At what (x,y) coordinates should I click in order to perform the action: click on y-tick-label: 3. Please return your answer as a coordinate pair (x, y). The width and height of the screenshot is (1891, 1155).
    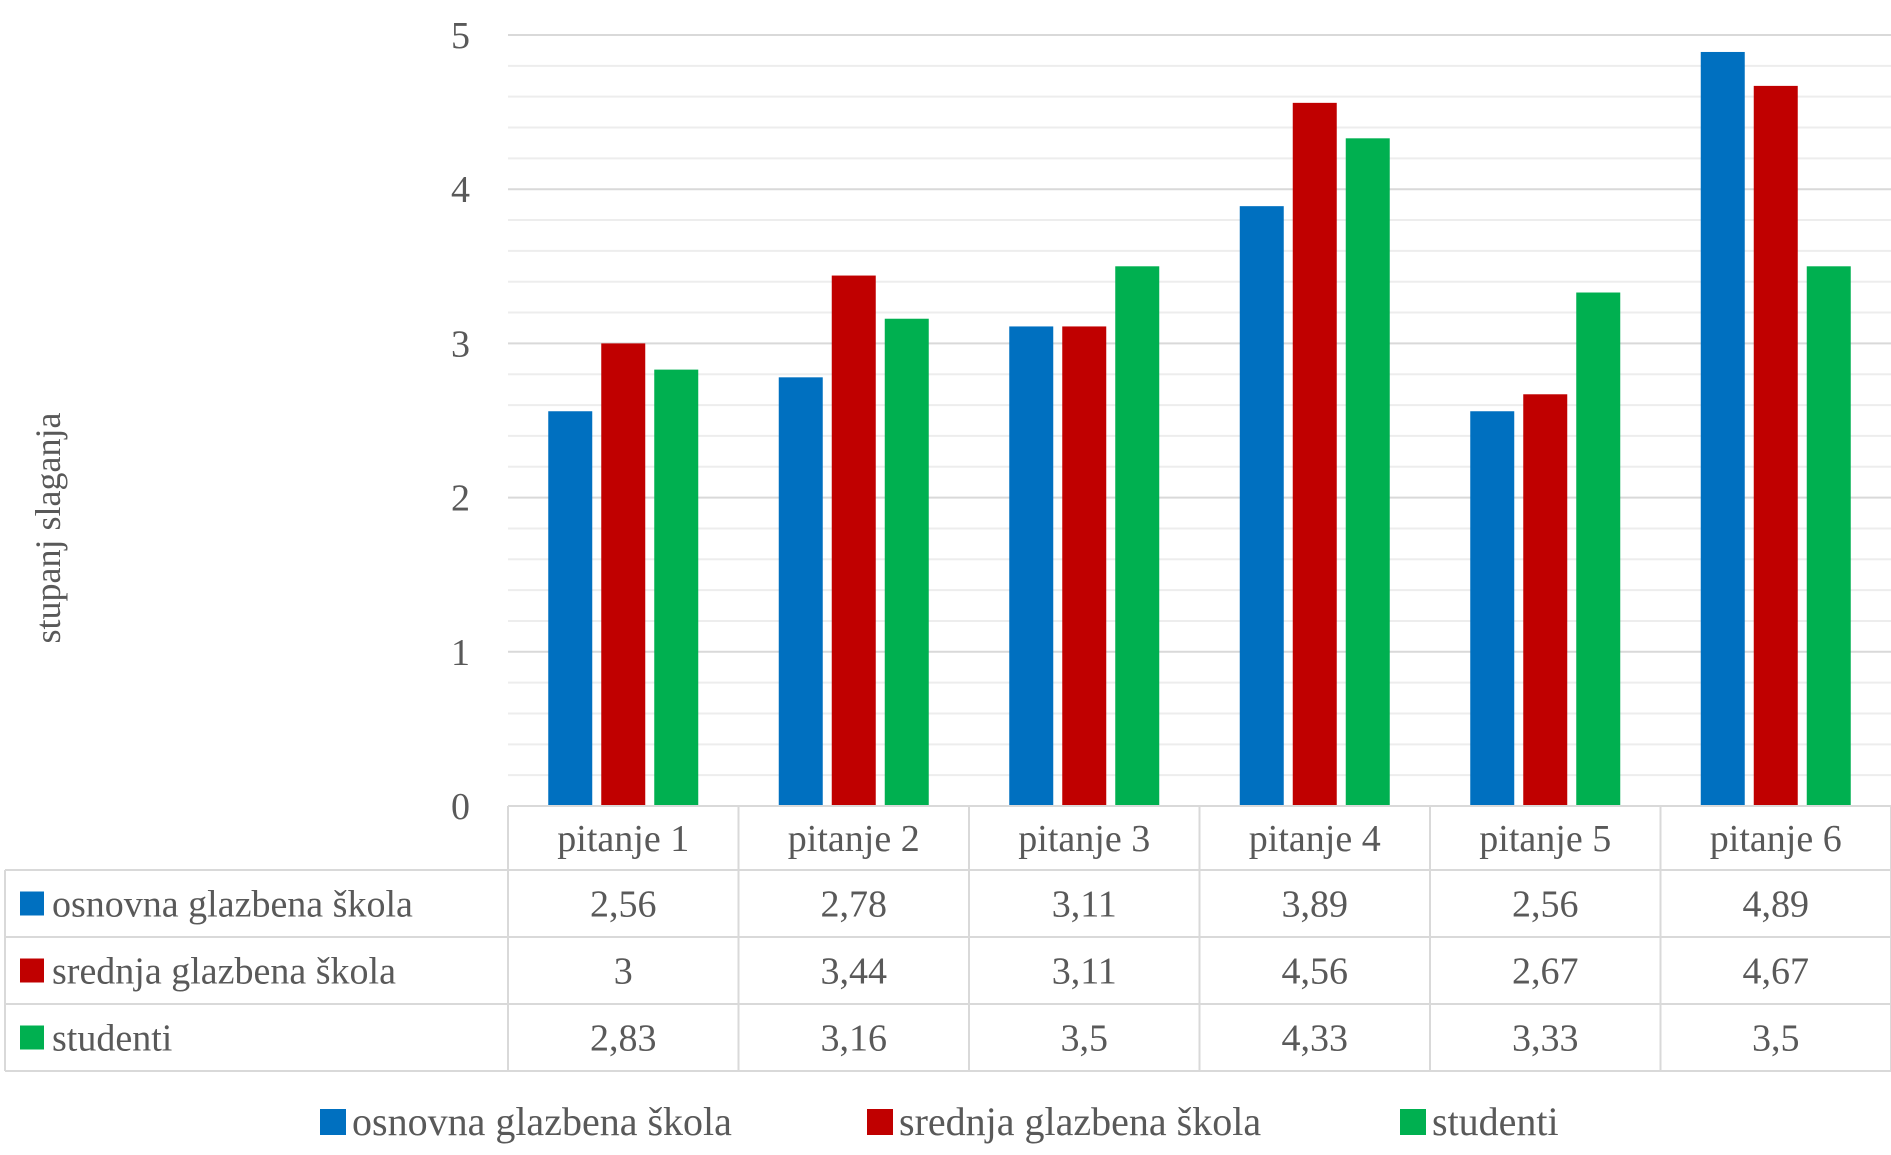
    Looking at the image, I should click on (460, 344).